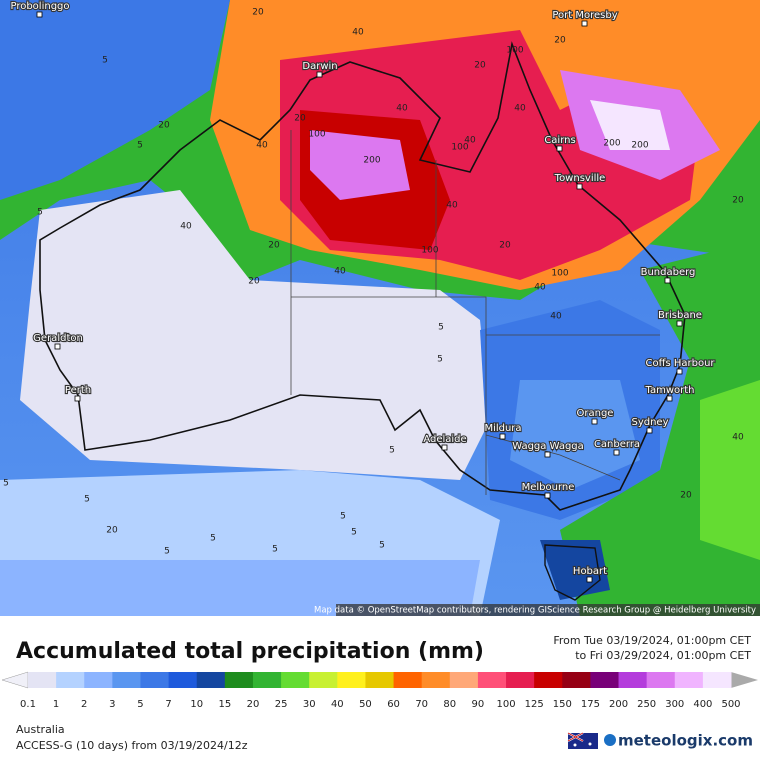  Describe the element at coordinates (702, 704) in the screenshot. I see `legend-tick-label: 400` at that location.